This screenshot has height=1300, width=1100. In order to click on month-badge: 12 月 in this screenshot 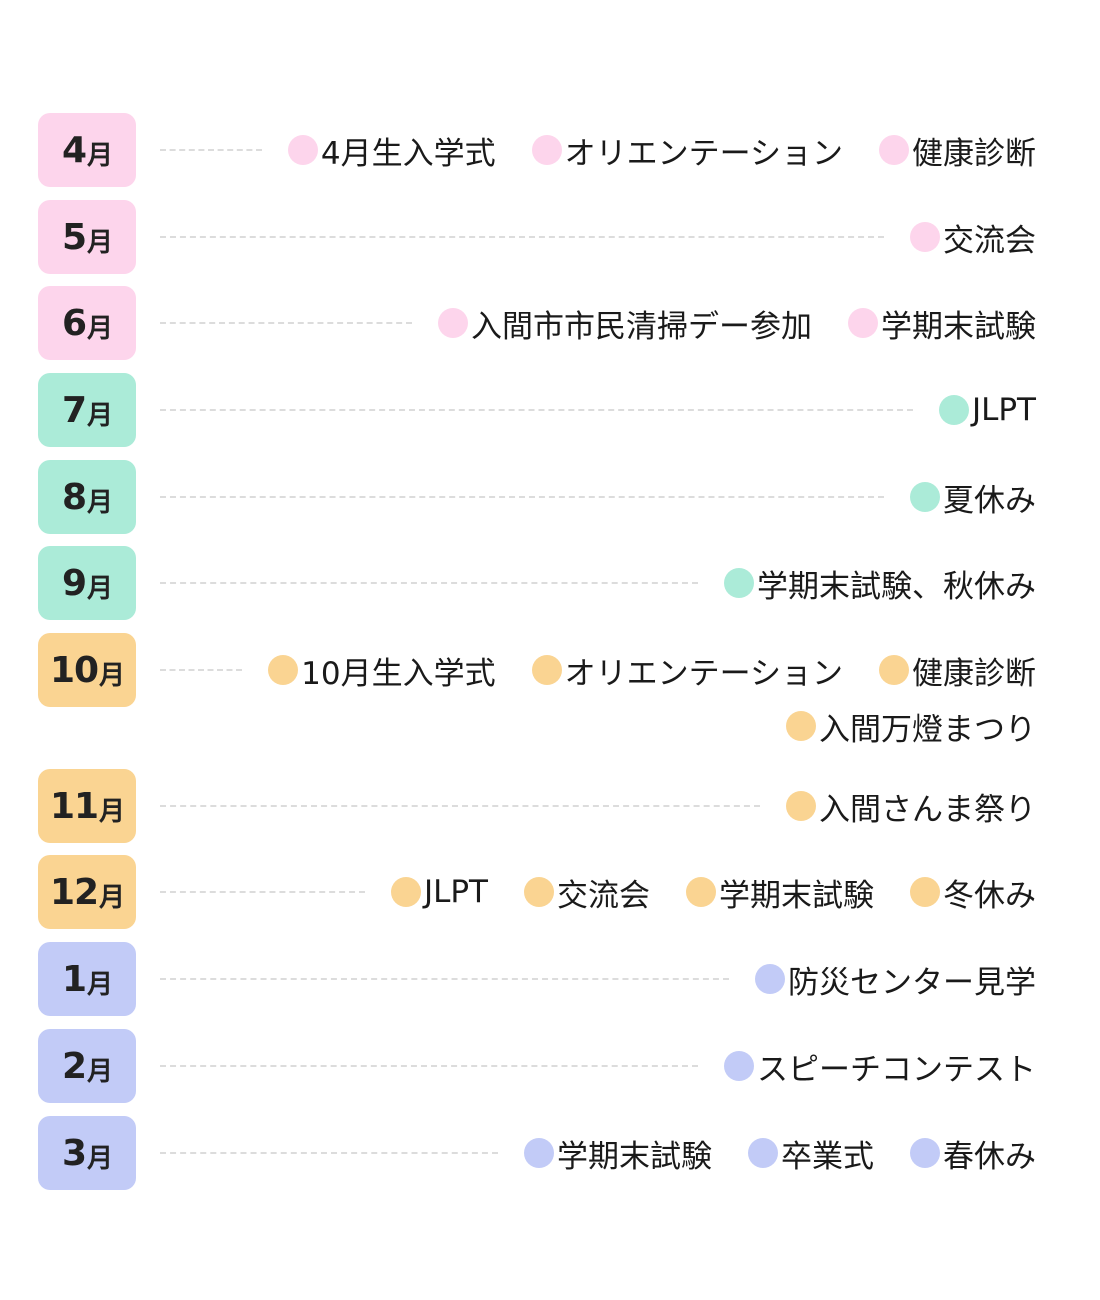, I will do `click(87, 892)`.